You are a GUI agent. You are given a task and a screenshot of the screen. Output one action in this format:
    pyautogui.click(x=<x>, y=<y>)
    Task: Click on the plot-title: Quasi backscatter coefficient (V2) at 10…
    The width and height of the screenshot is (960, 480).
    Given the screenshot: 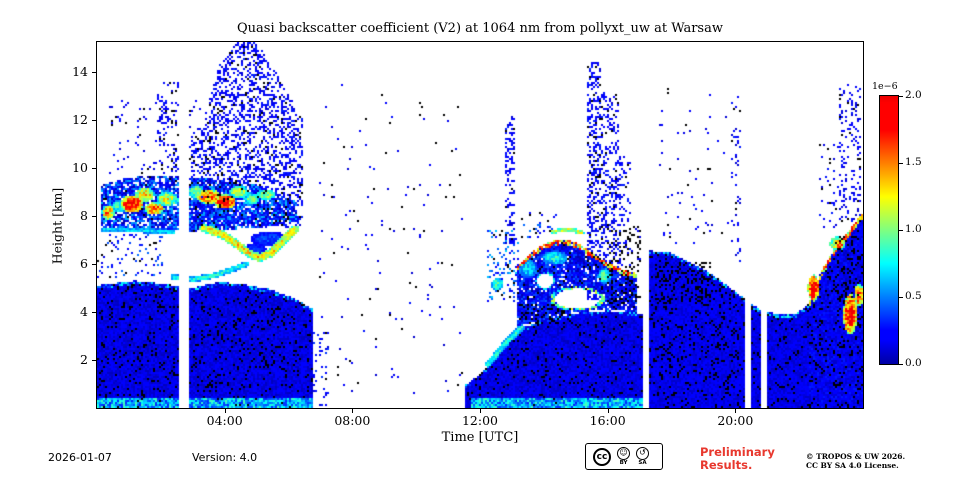 What is the action you would take?
    pyautogui.click(x=480, y=28)
    